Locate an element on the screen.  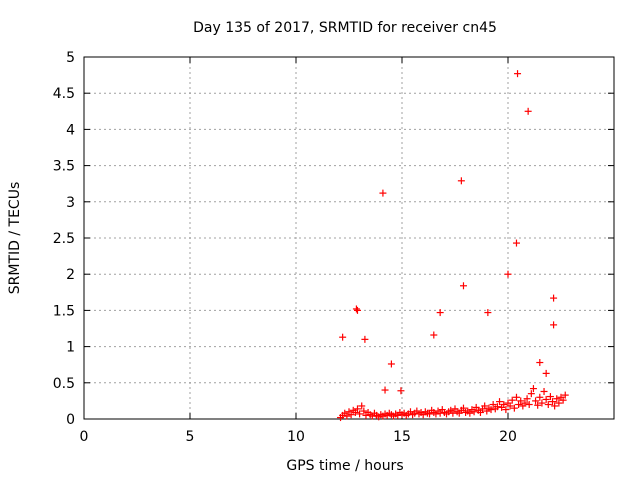
x-tick-label: 15 is located at coordinates (402, 437).